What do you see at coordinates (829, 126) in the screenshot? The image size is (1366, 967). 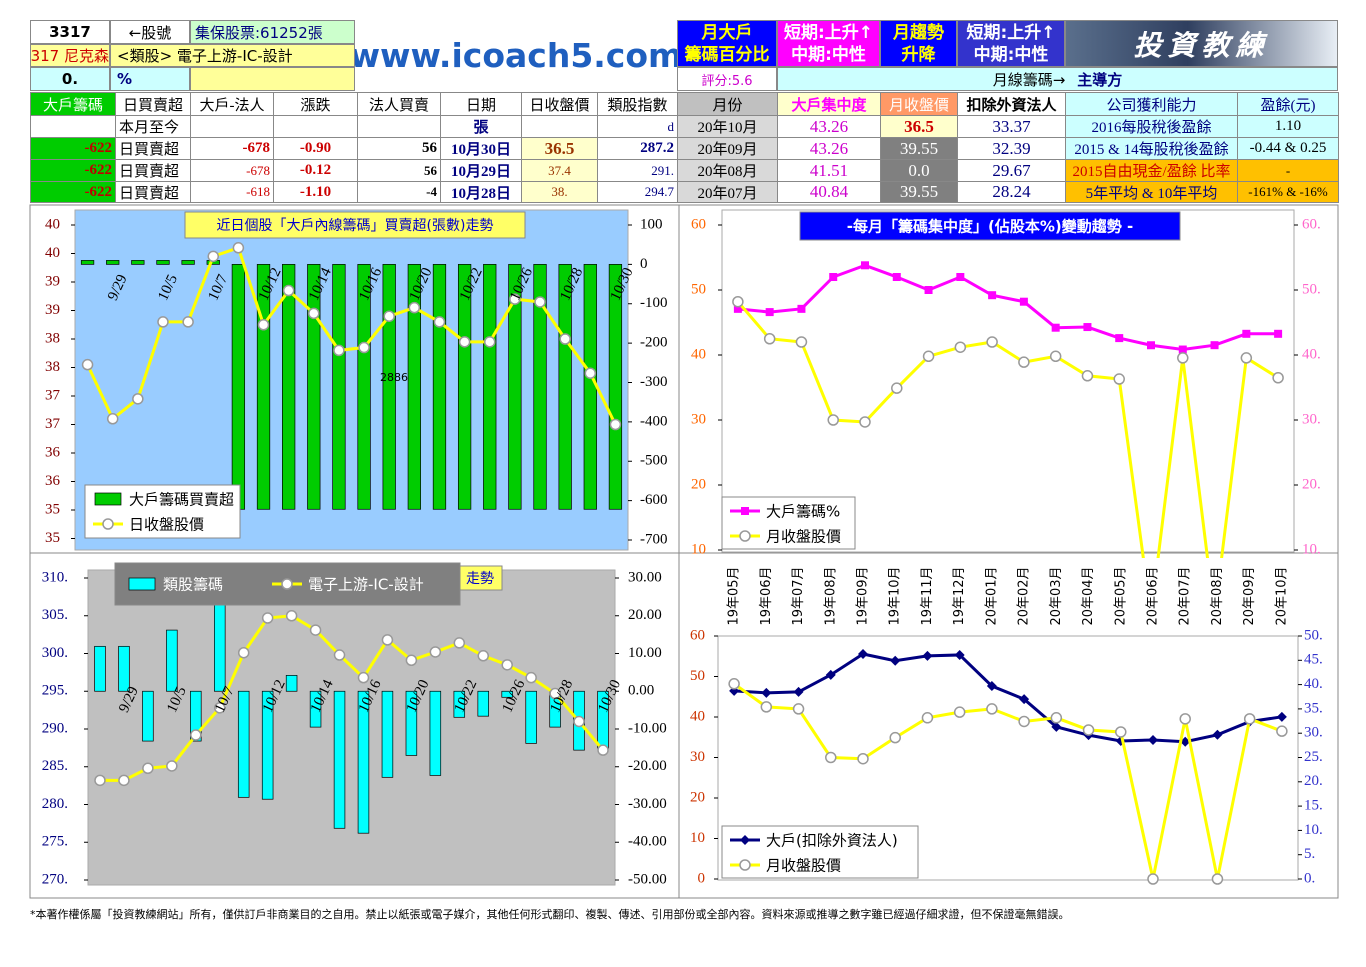 I see `table-cell: 43.26` at bounding box center [829, 126].